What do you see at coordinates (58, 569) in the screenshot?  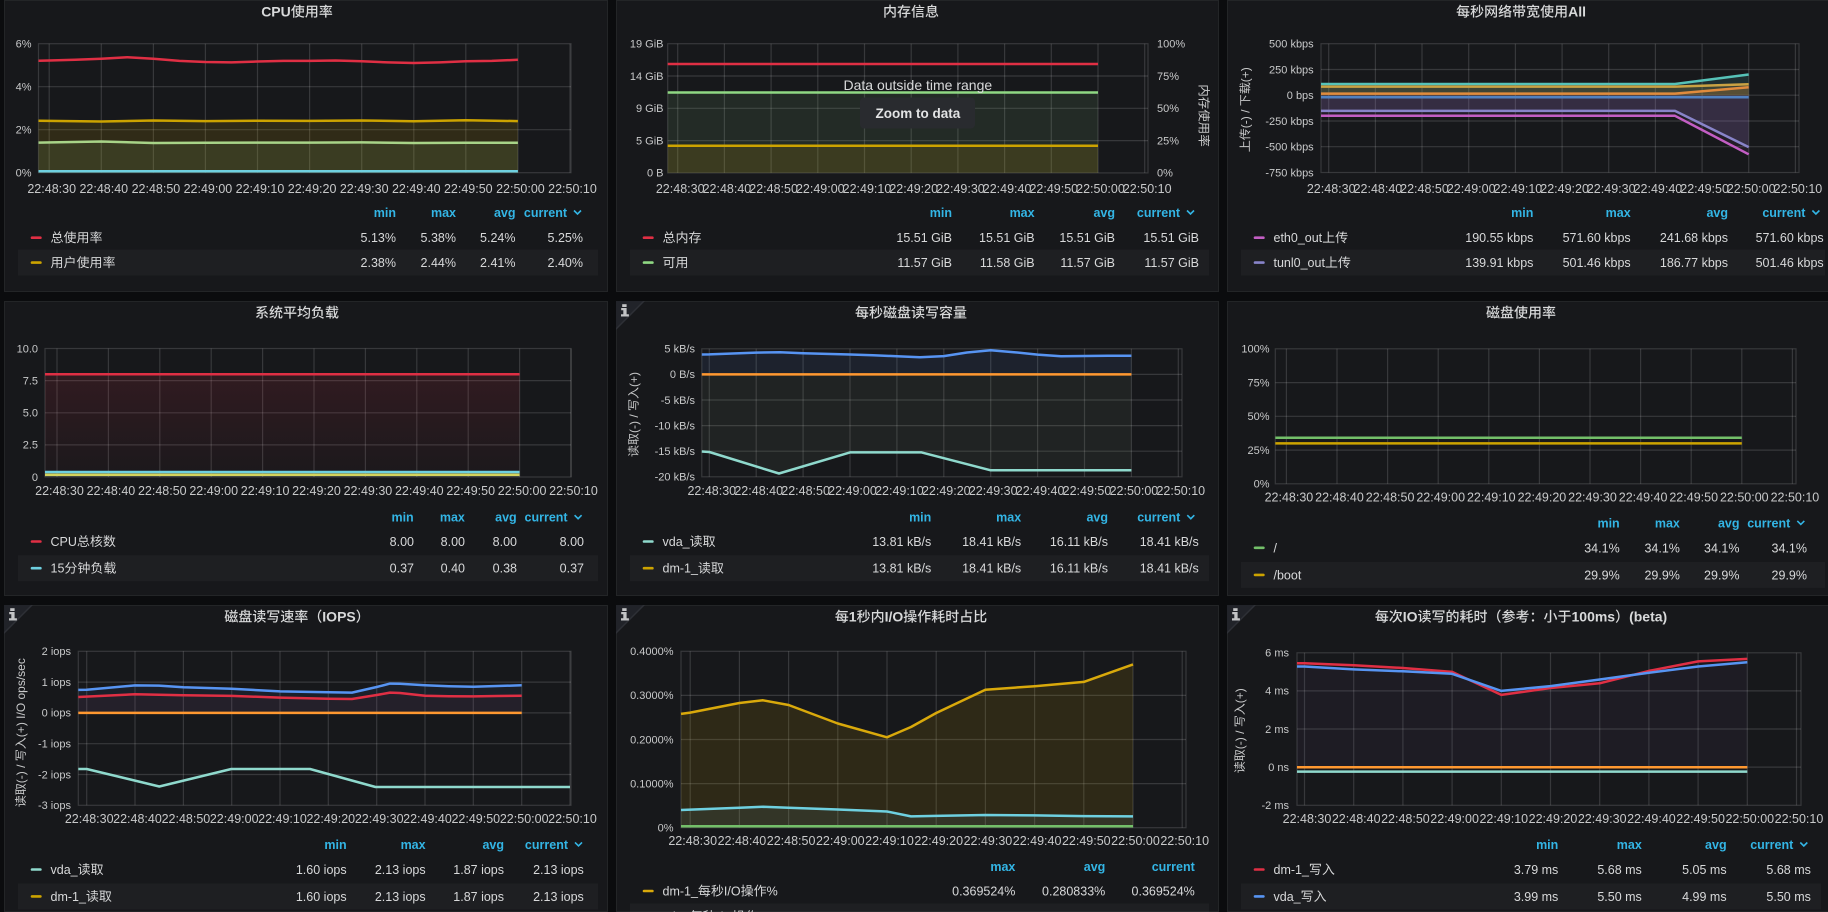 I see `svg-text: 15` at bounding box center [58, 569].